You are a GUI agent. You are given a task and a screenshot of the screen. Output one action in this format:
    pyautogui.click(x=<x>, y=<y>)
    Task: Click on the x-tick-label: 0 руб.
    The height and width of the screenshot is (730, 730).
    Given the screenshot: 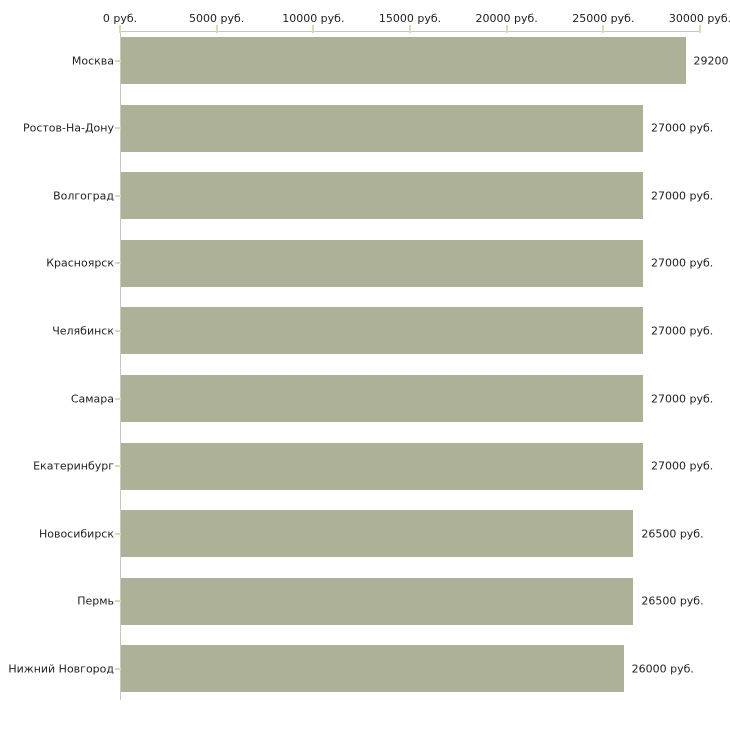 What is the action you would take?
    pyautogui.click(x=120, y=18)
    